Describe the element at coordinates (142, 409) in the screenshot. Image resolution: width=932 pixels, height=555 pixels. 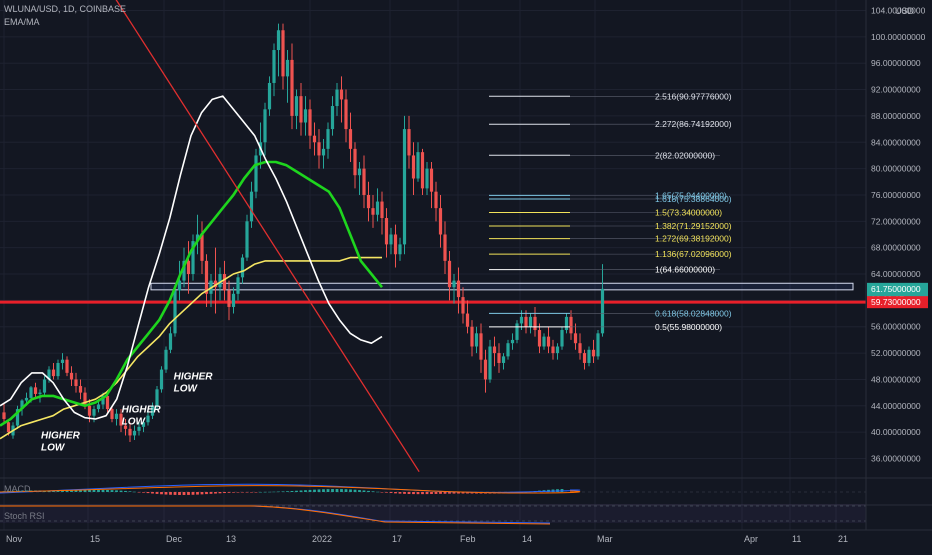
I see `higher-low-note: HIGHER` at that location.